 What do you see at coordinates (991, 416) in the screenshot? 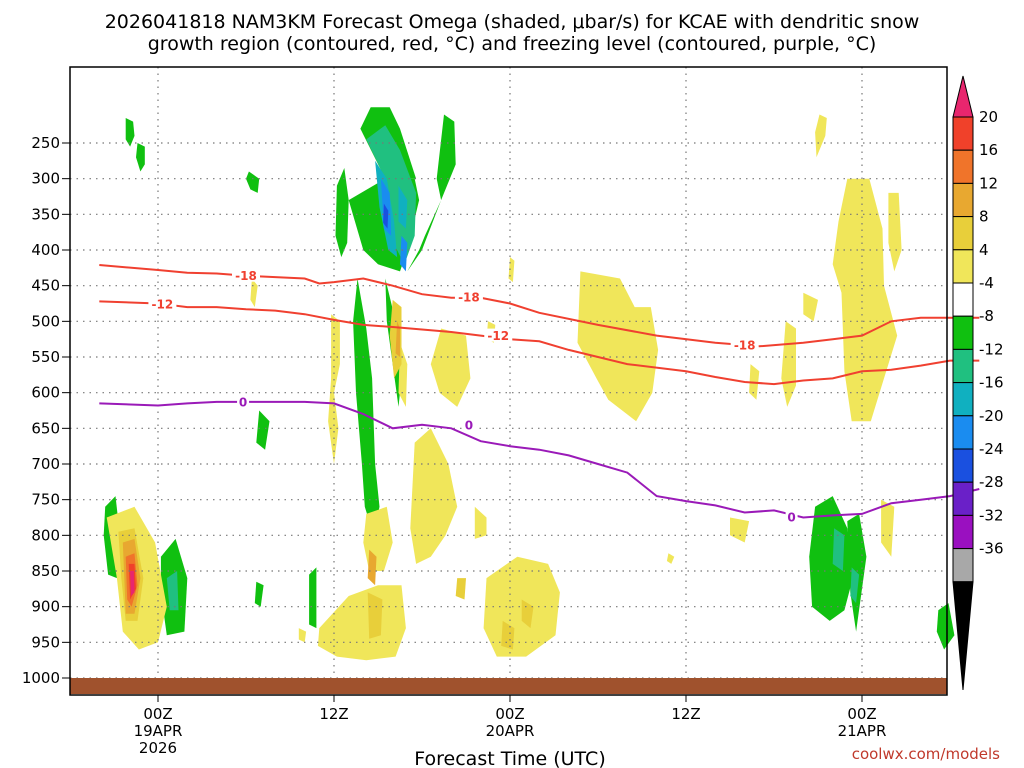
I see `colorbar-label-9: -20` at bounding box center [991, 416].